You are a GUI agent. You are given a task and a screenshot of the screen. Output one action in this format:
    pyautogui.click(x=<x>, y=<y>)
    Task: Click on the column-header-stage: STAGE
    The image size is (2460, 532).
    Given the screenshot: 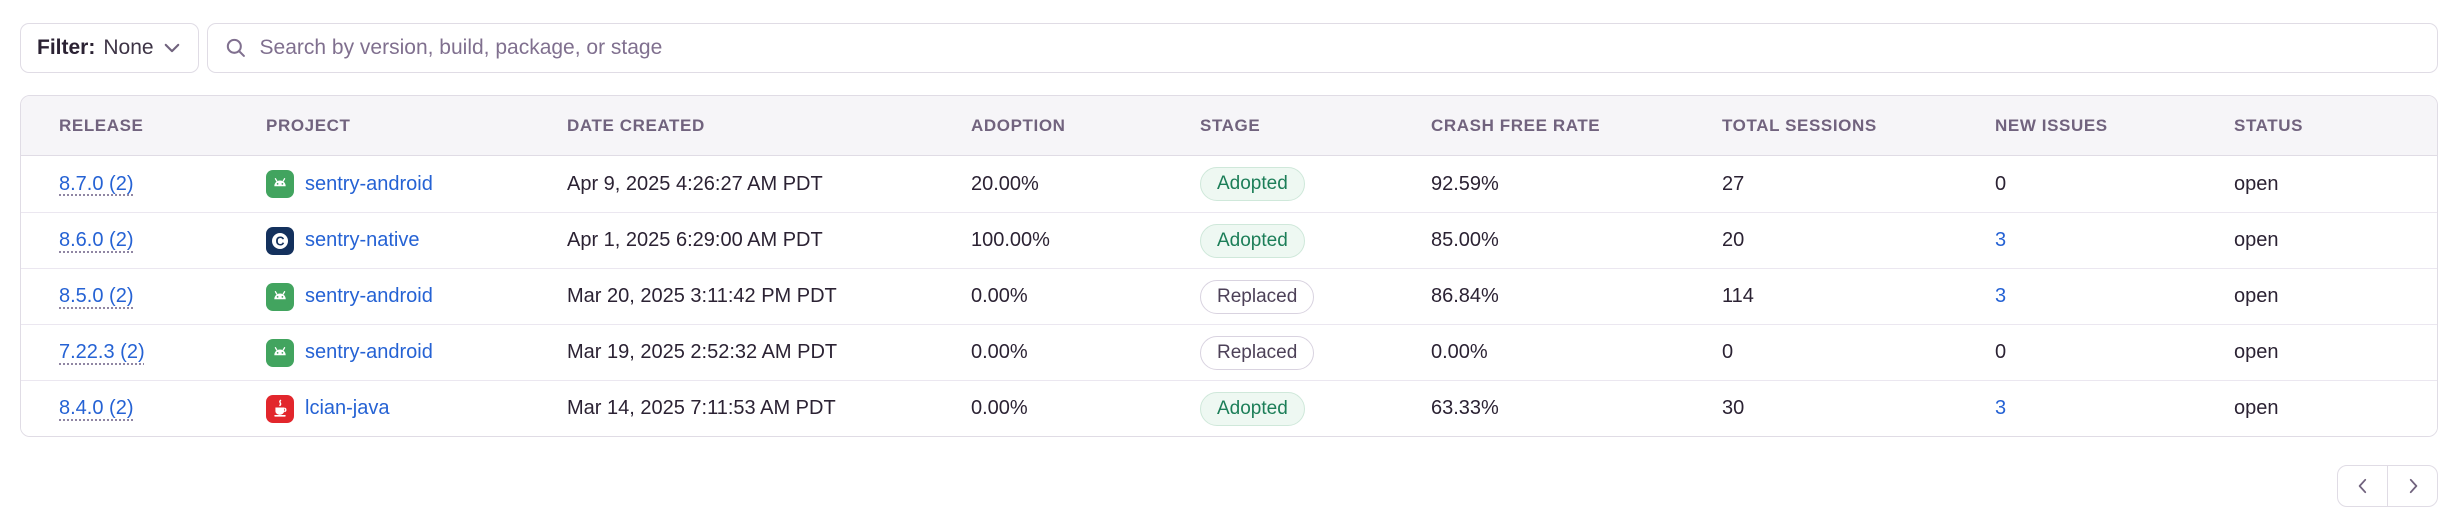 What is the action you would take?
    pyautogui.click(x=1230, y=125)
    